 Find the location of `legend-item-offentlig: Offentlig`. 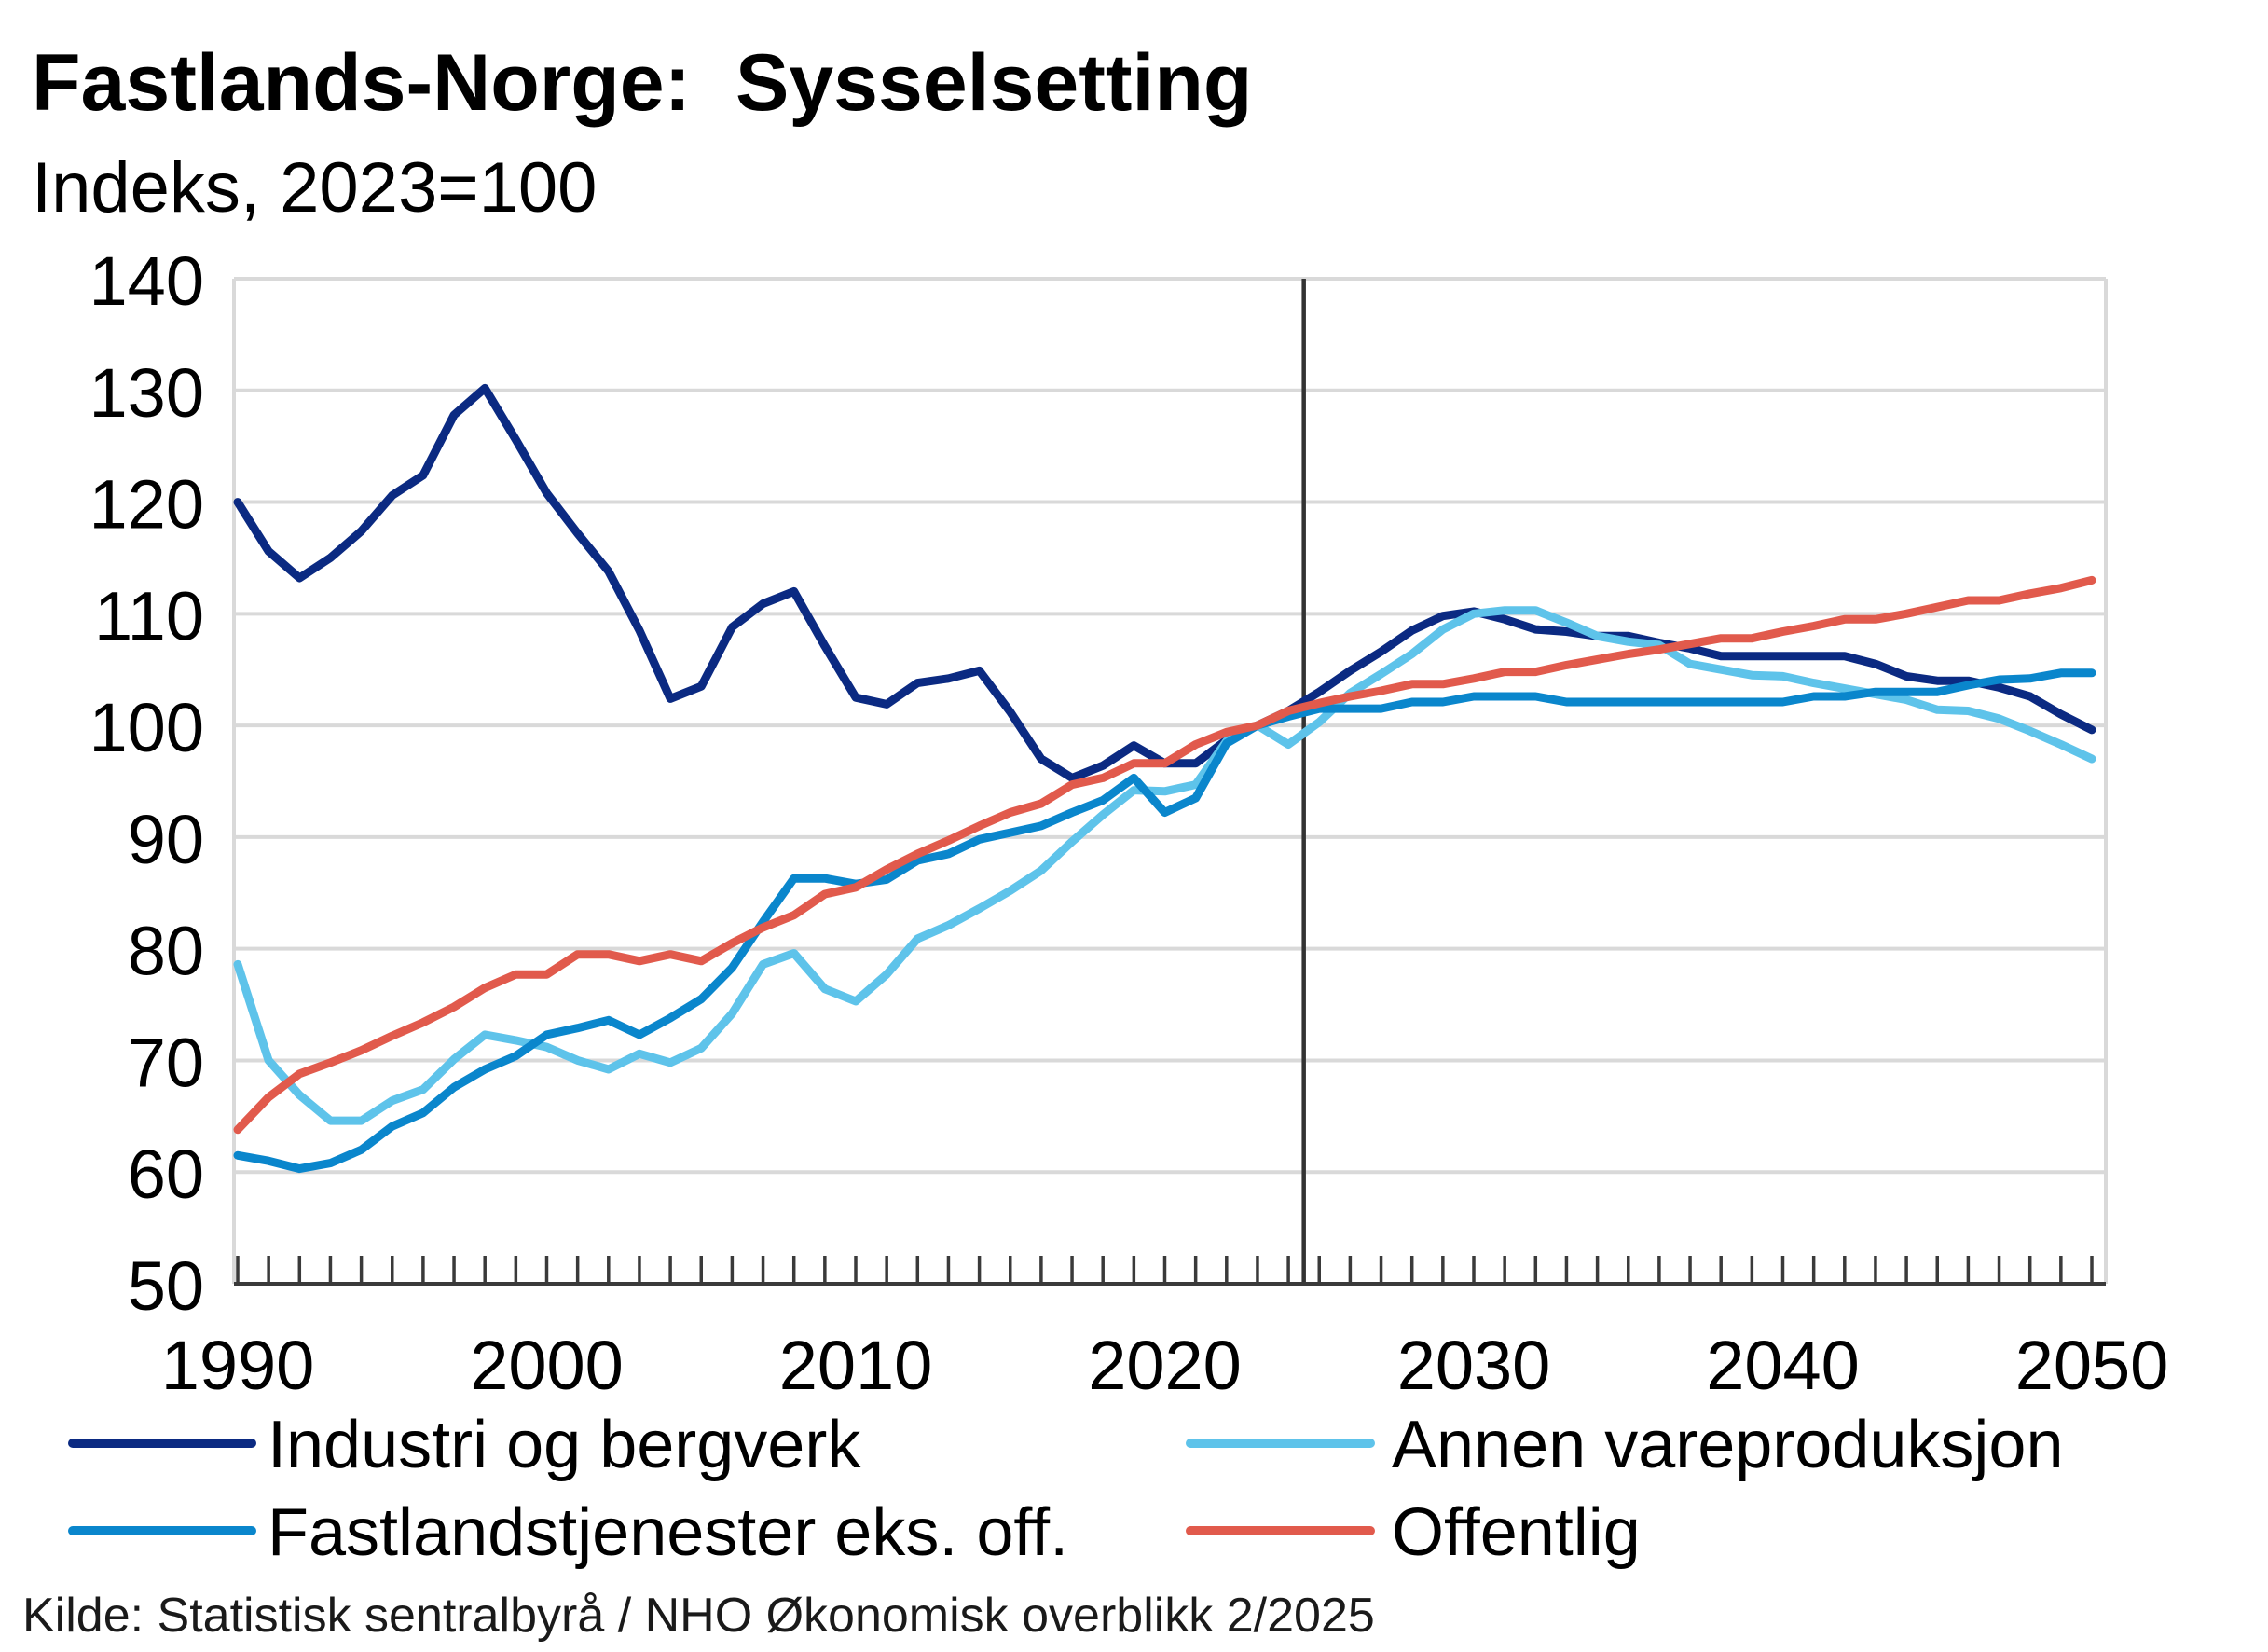

legend-item-offentlig: Offentlig is located at coordinates (1414, 1532).